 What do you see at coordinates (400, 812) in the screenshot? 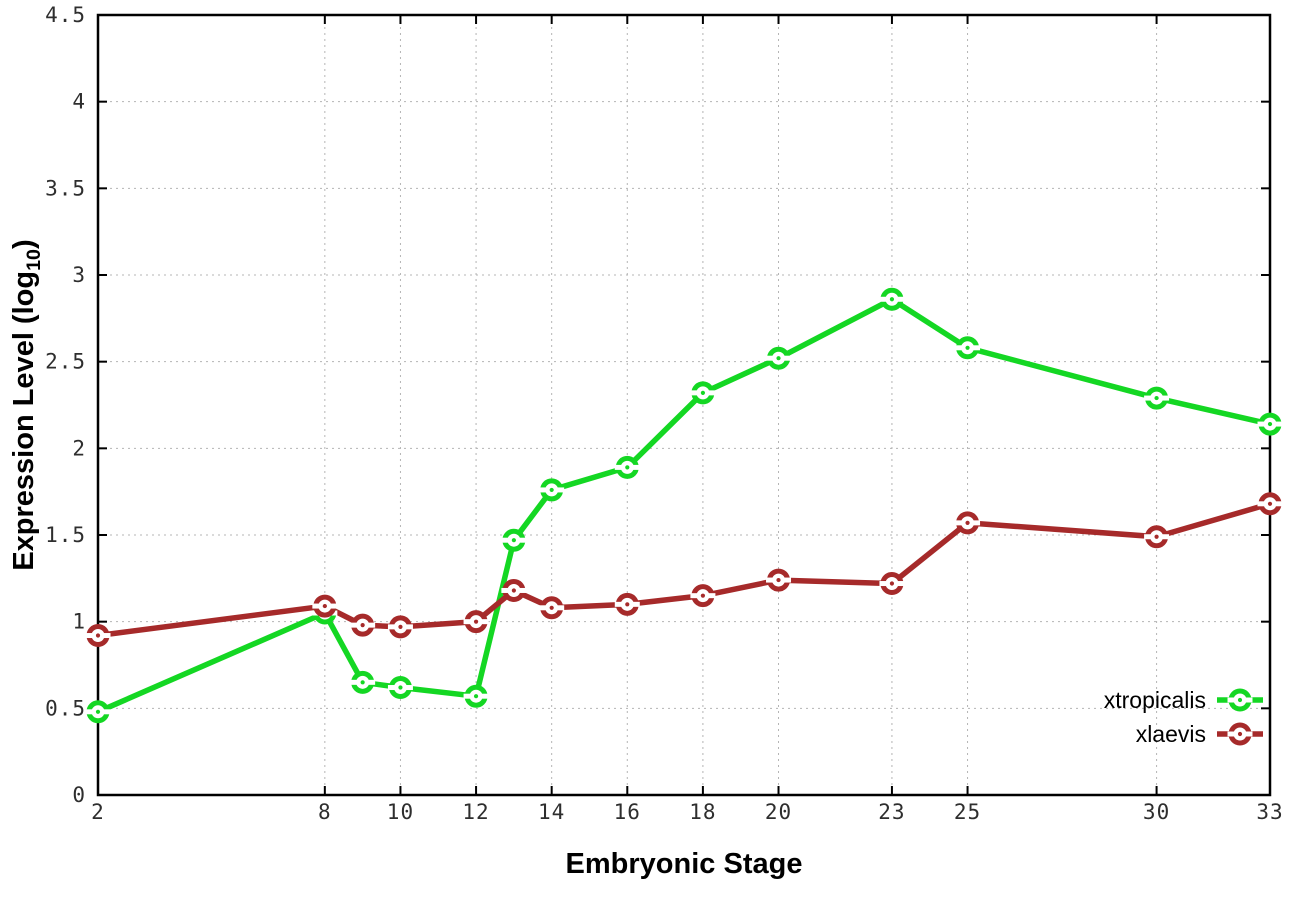
I see `x-tick-label: 10` at bounding box center [400, 812].